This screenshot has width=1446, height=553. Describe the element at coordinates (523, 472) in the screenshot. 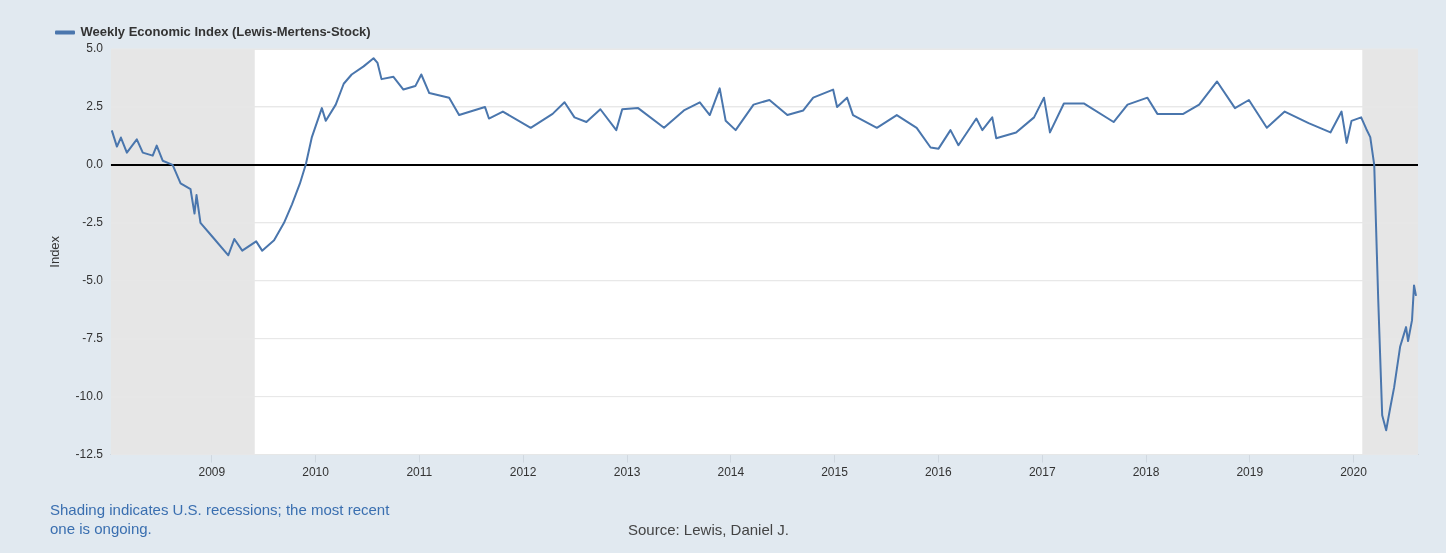

I see `x-tick-label: 2012` at that location.